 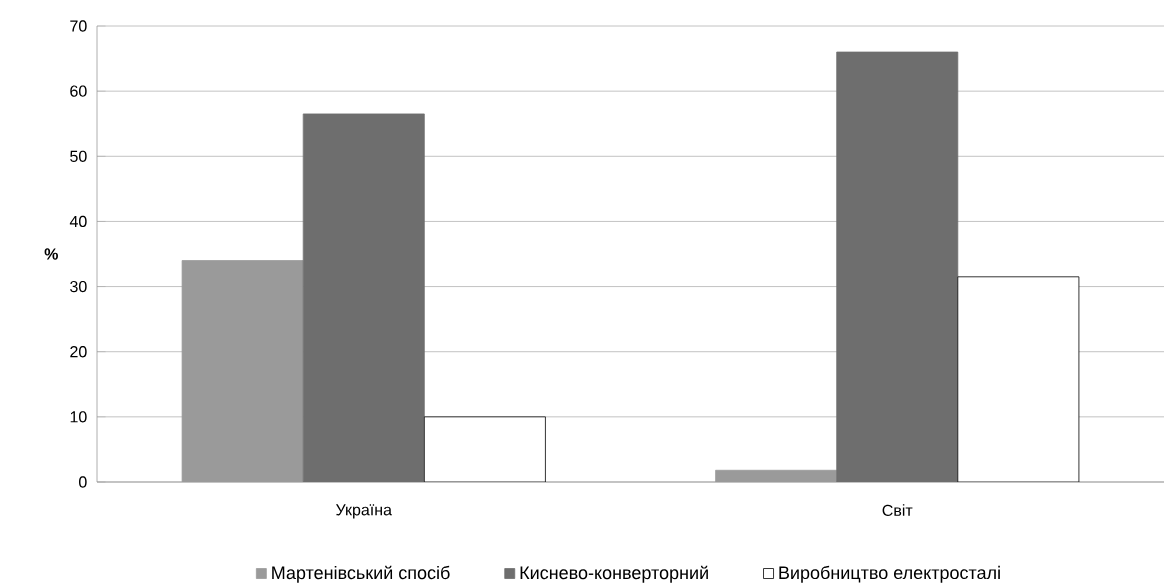 What do you see at coordinates (363, 511) in the screenshot?
I see `x-tick-label: Україна` at bounding box center [363, 511].